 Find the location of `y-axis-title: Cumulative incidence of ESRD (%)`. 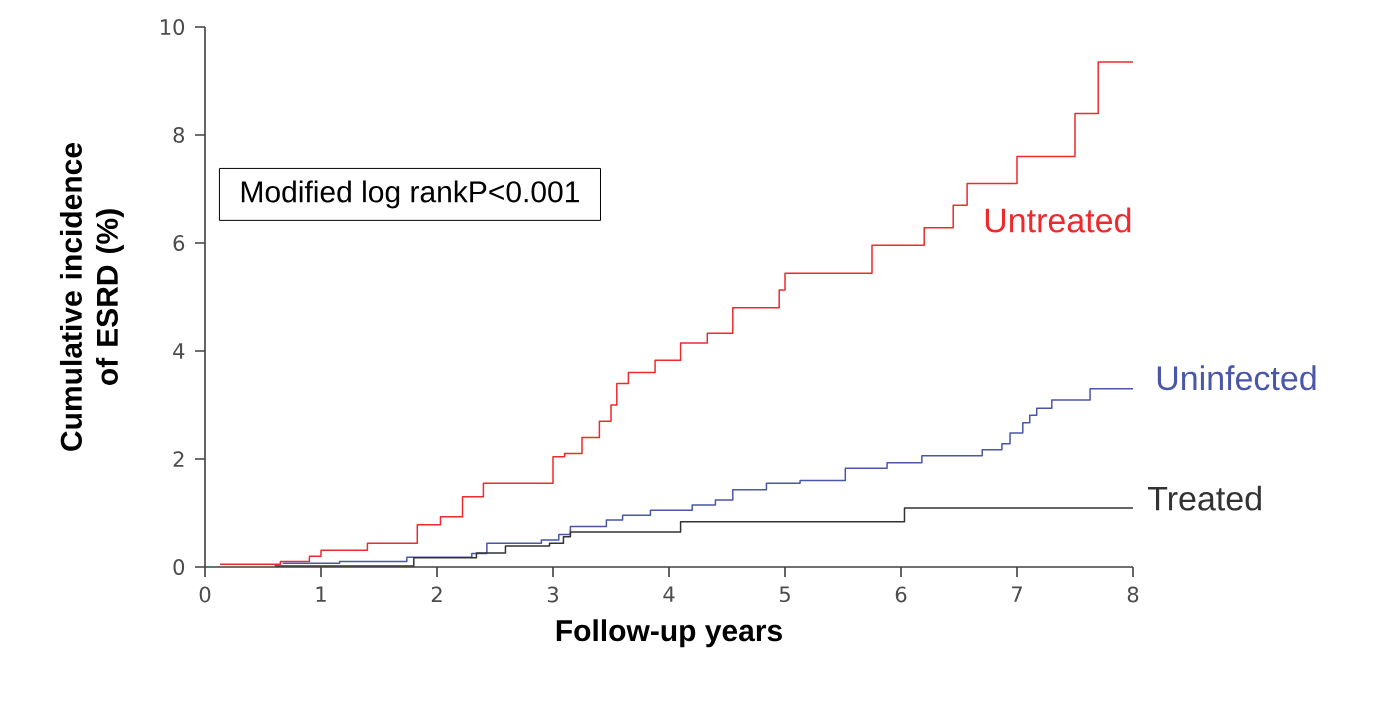

y-axis-title: Cumulative incidence of ESRD (%) is located at coordinates (91, 296).